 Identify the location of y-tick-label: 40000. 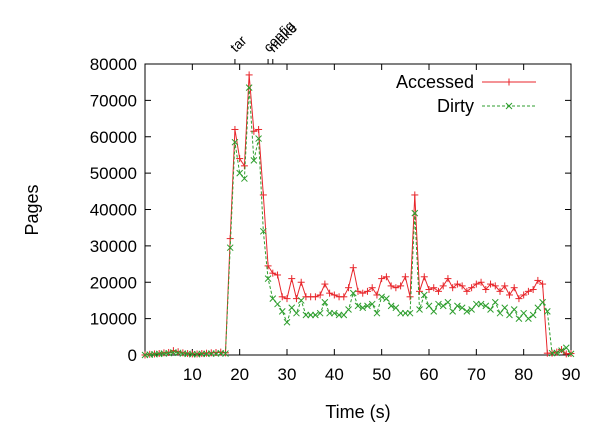
(113, 210).